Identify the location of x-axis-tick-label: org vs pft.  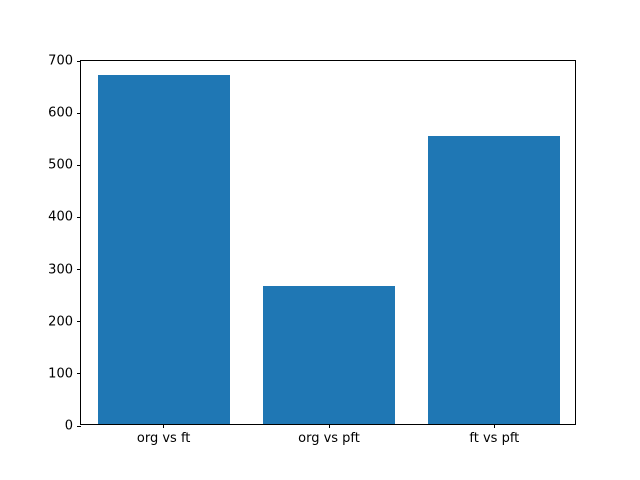
(329, 438).